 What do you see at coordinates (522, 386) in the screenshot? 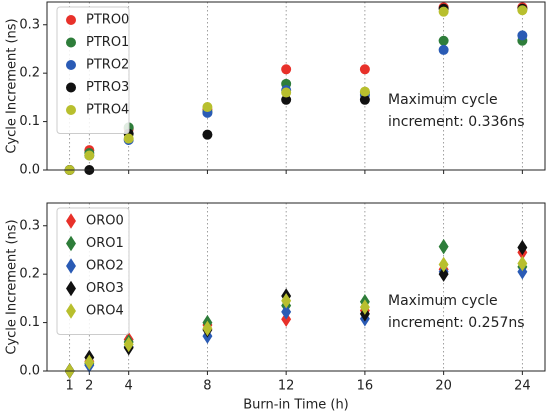
I see `x-tick-label: 24` at bounding box center [522, 386].